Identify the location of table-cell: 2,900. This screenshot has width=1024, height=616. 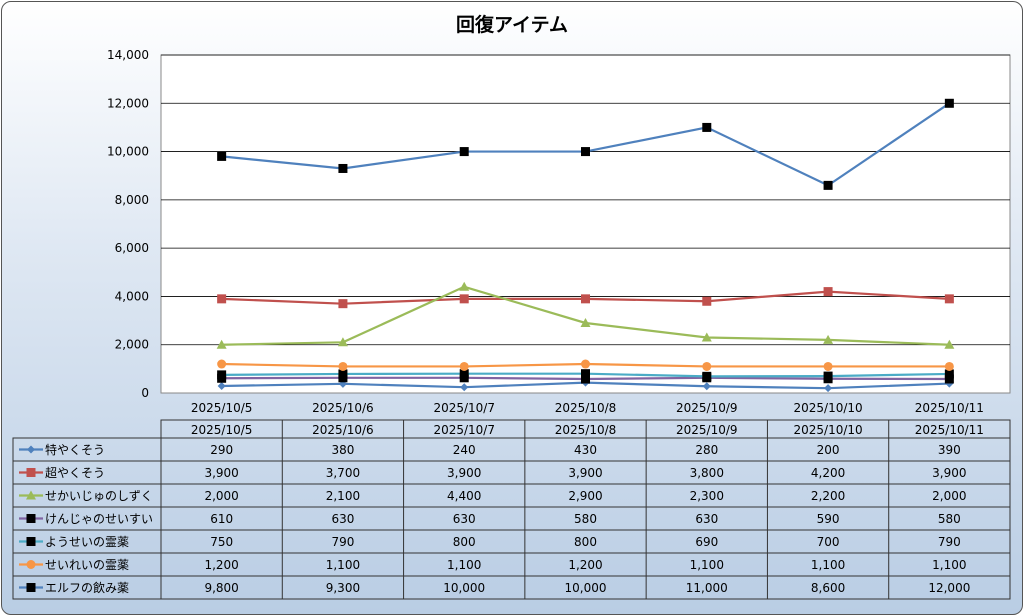
(585, 496).